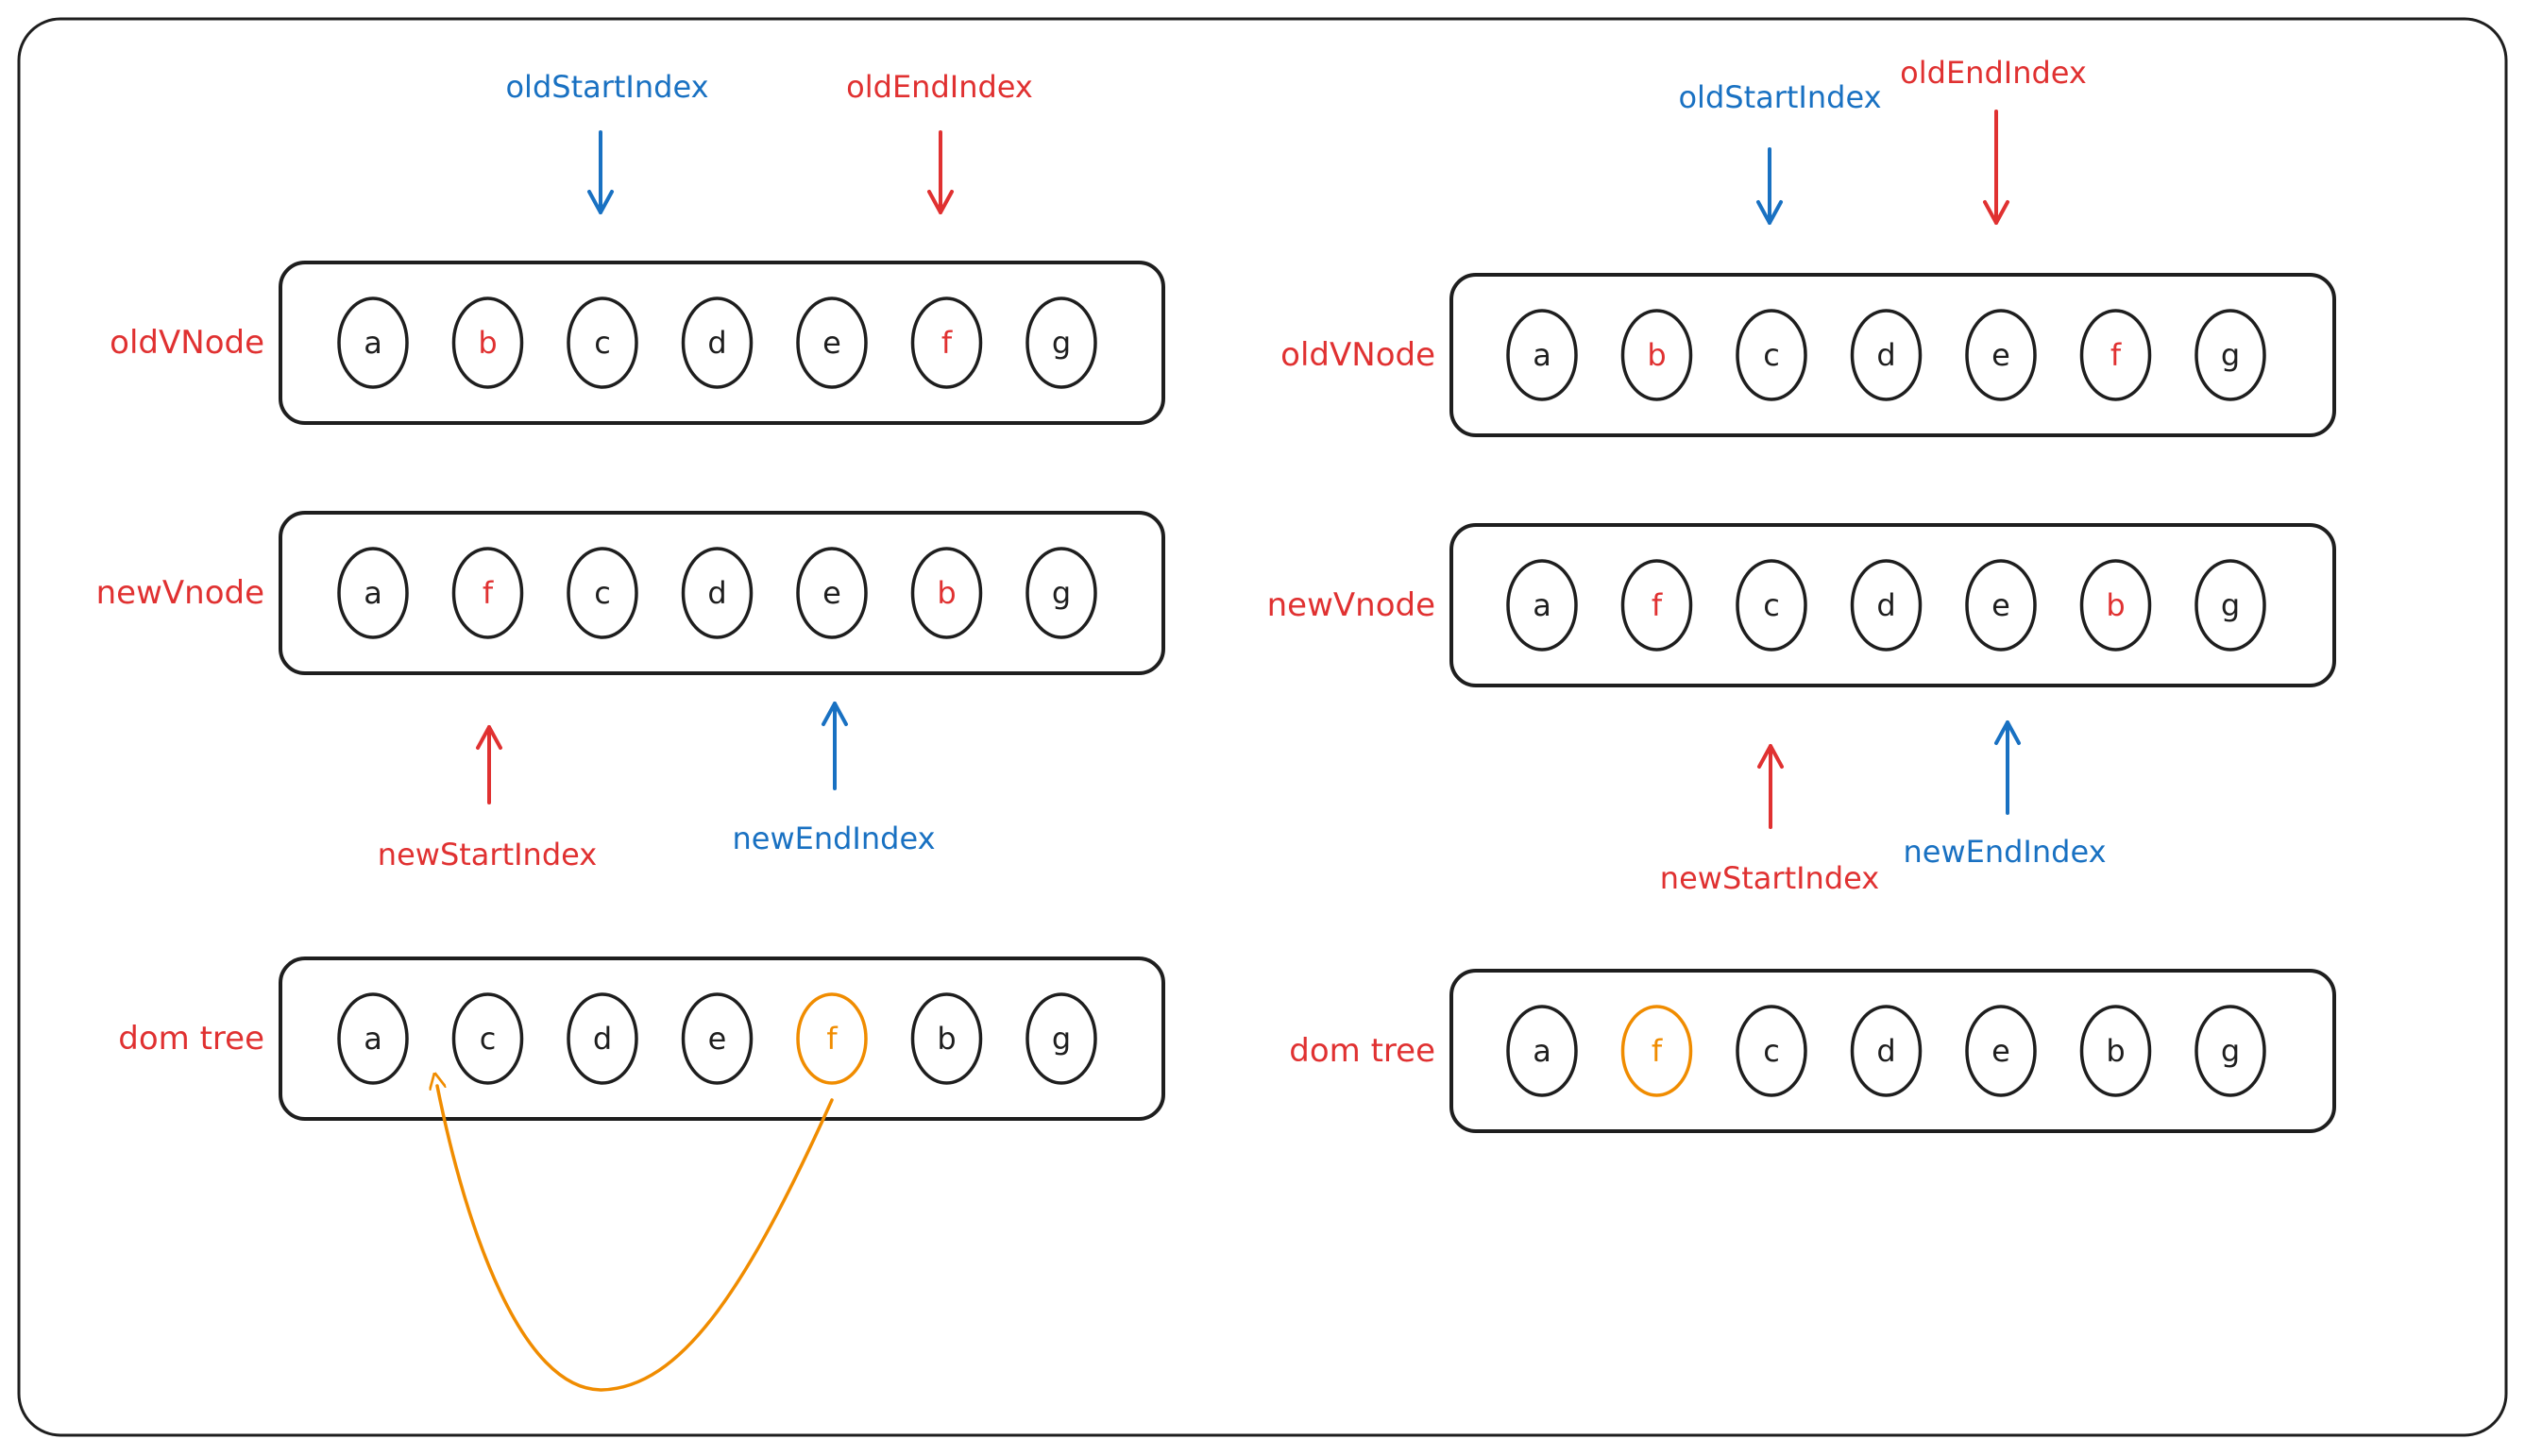  What do you see at coordinates (1770, 820) in the screenshot?
I see `pointer-new-start: newStartIndex` at bounding box center [1770, 820].